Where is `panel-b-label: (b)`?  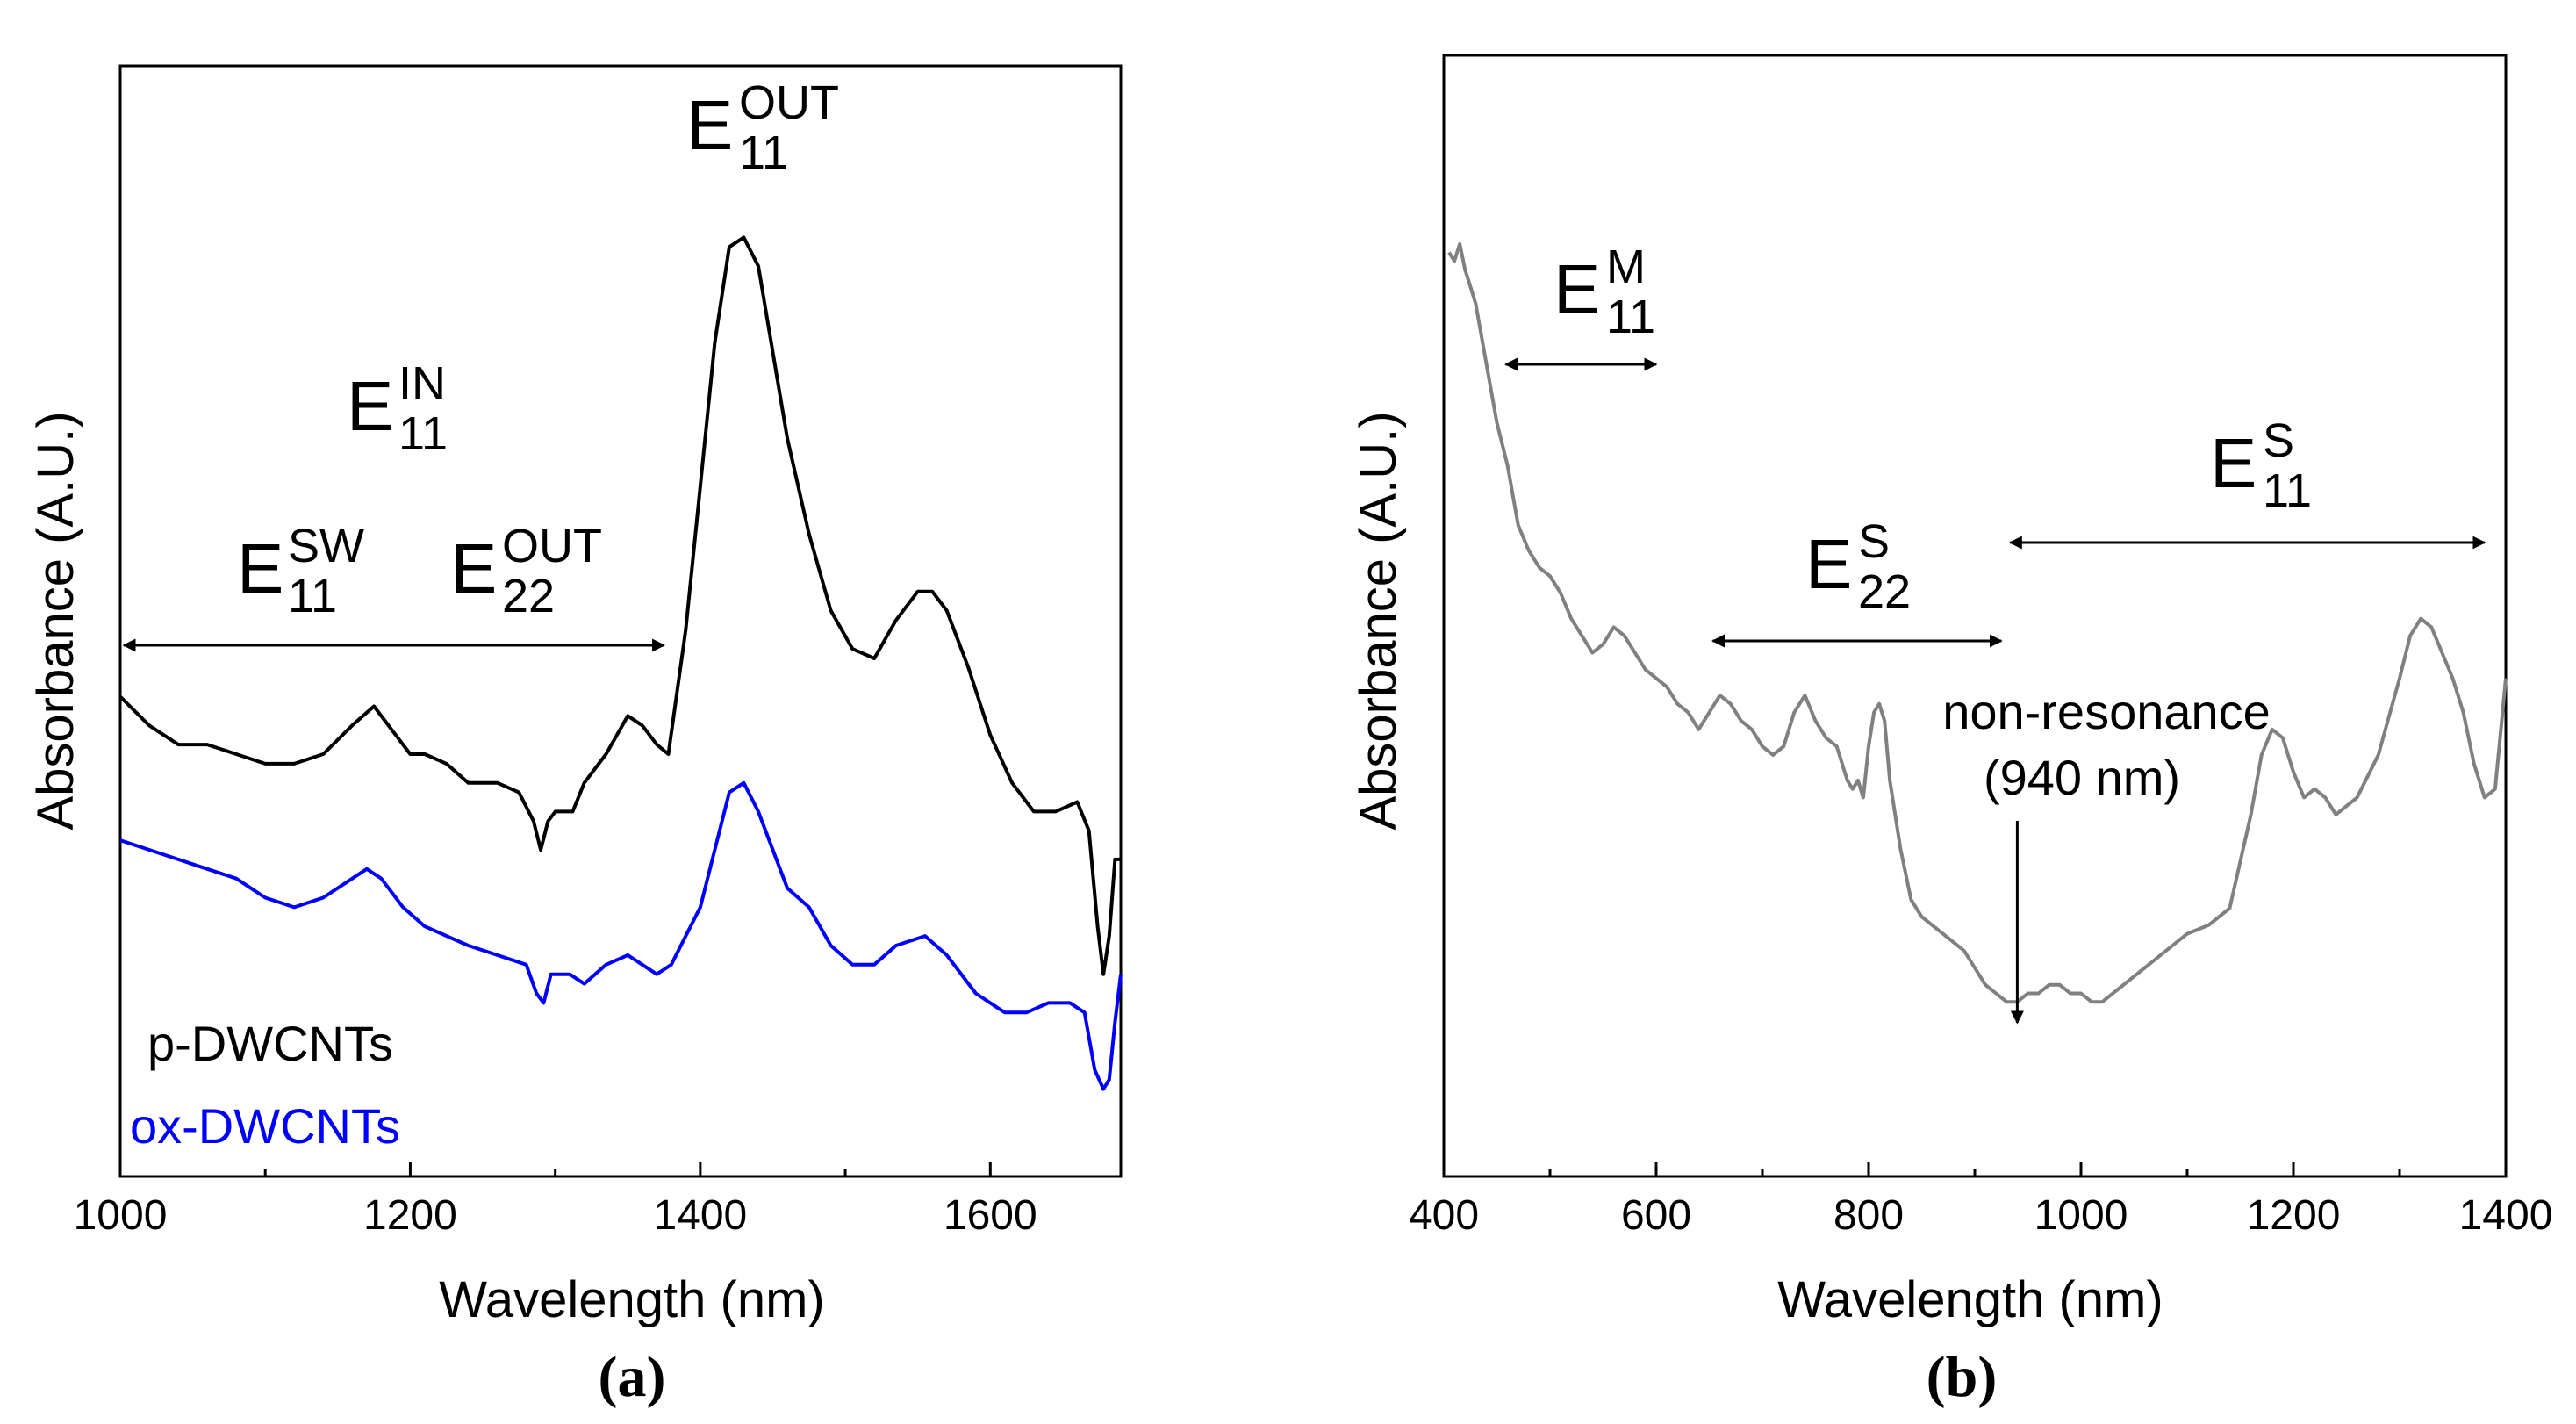
panel-b-label: (b) is located at coordinates (1963, 1377).